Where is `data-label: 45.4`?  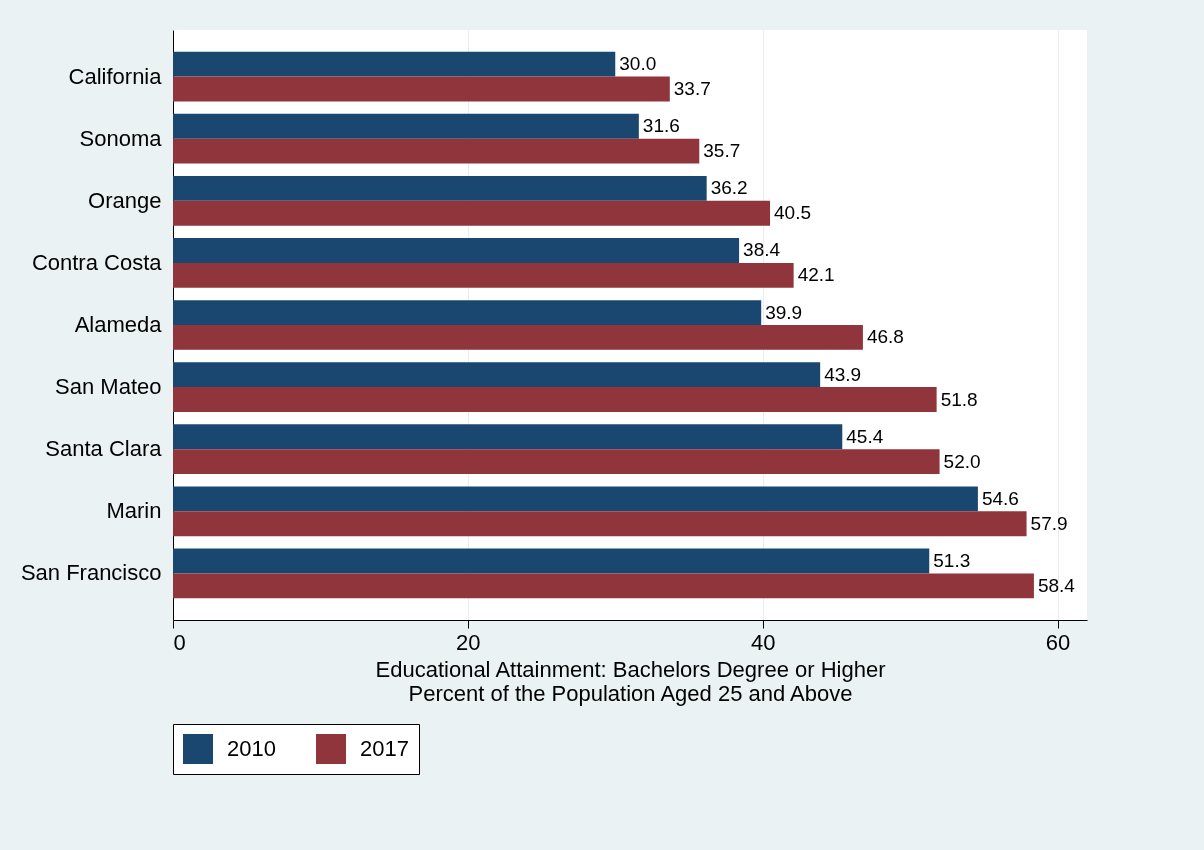
data-label: 45.4 is located at coordinates (865, 436).